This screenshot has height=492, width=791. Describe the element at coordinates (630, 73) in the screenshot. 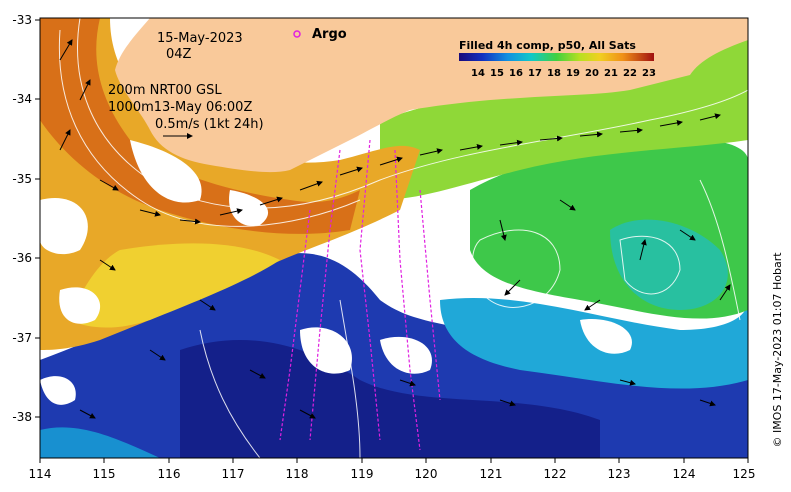

I see `legend-tick: 22` at that location.